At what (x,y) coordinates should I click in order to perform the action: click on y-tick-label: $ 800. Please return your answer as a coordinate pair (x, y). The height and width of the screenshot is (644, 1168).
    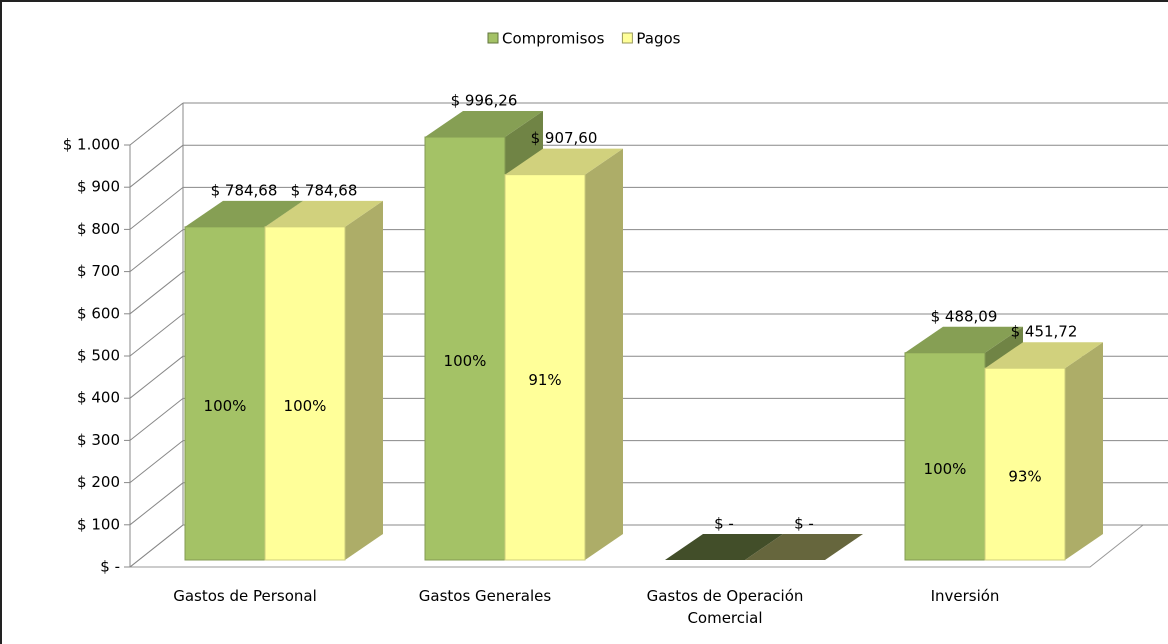
    Looking at the image, I should click on (98, 229).